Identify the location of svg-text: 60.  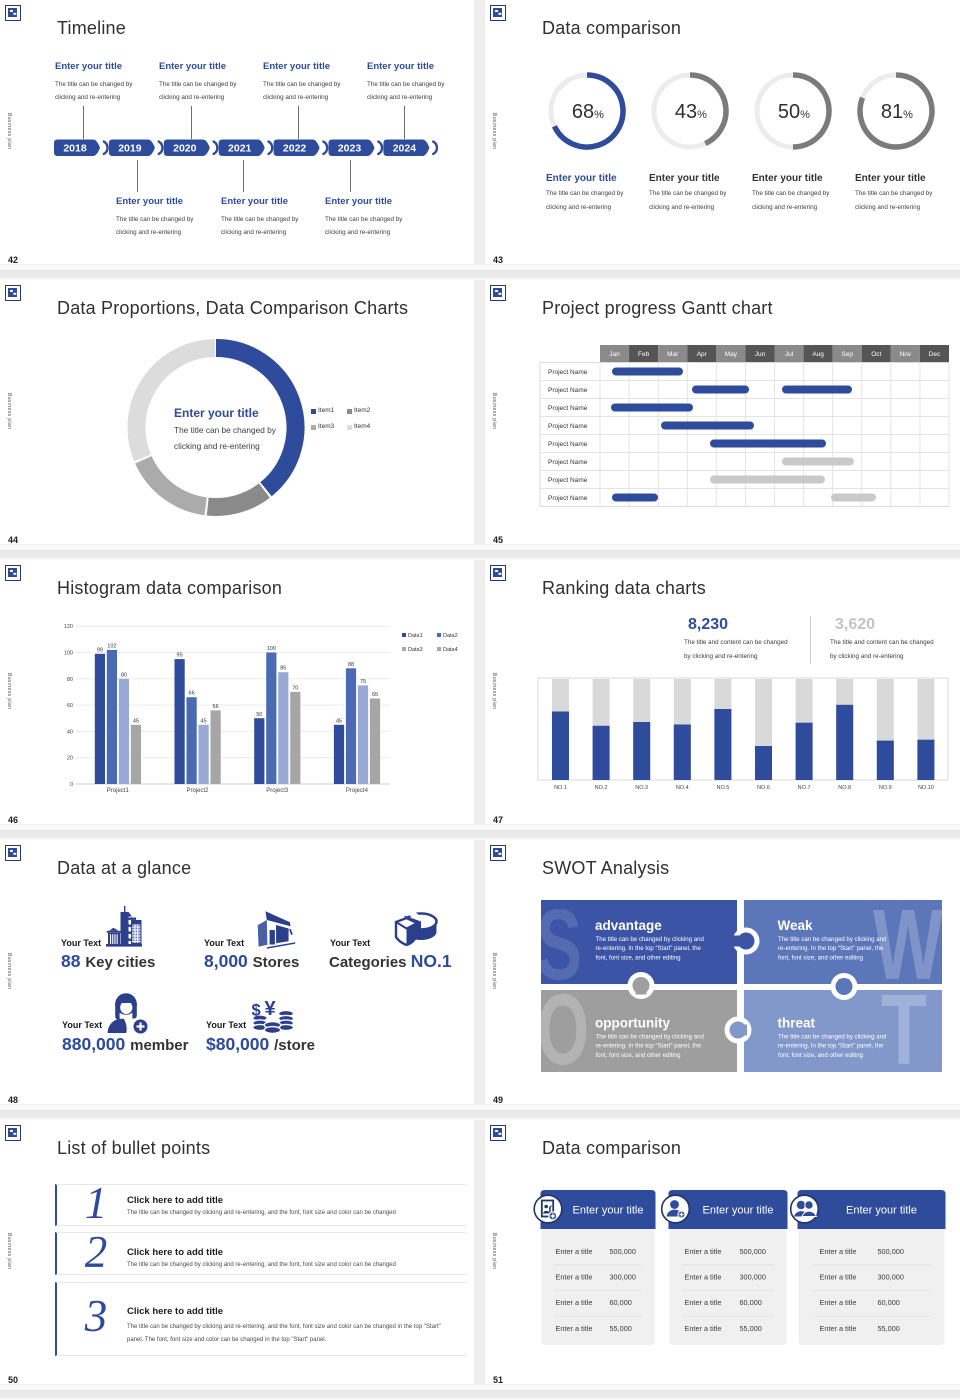
(70, 706).